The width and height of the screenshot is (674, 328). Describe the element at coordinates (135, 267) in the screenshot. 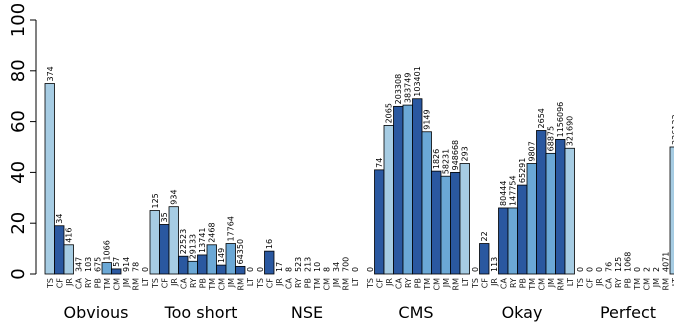

I see `bar-value-label: 78` at that location.